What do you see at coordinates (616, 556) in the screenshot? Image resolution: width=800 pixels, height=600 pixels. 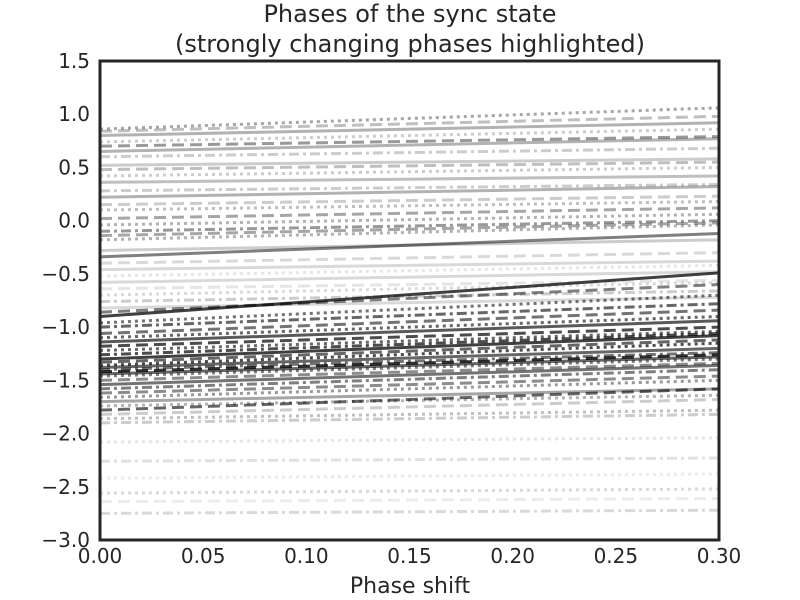 I see `x-tick-label: 0.25` at bounding box center [616, 556].